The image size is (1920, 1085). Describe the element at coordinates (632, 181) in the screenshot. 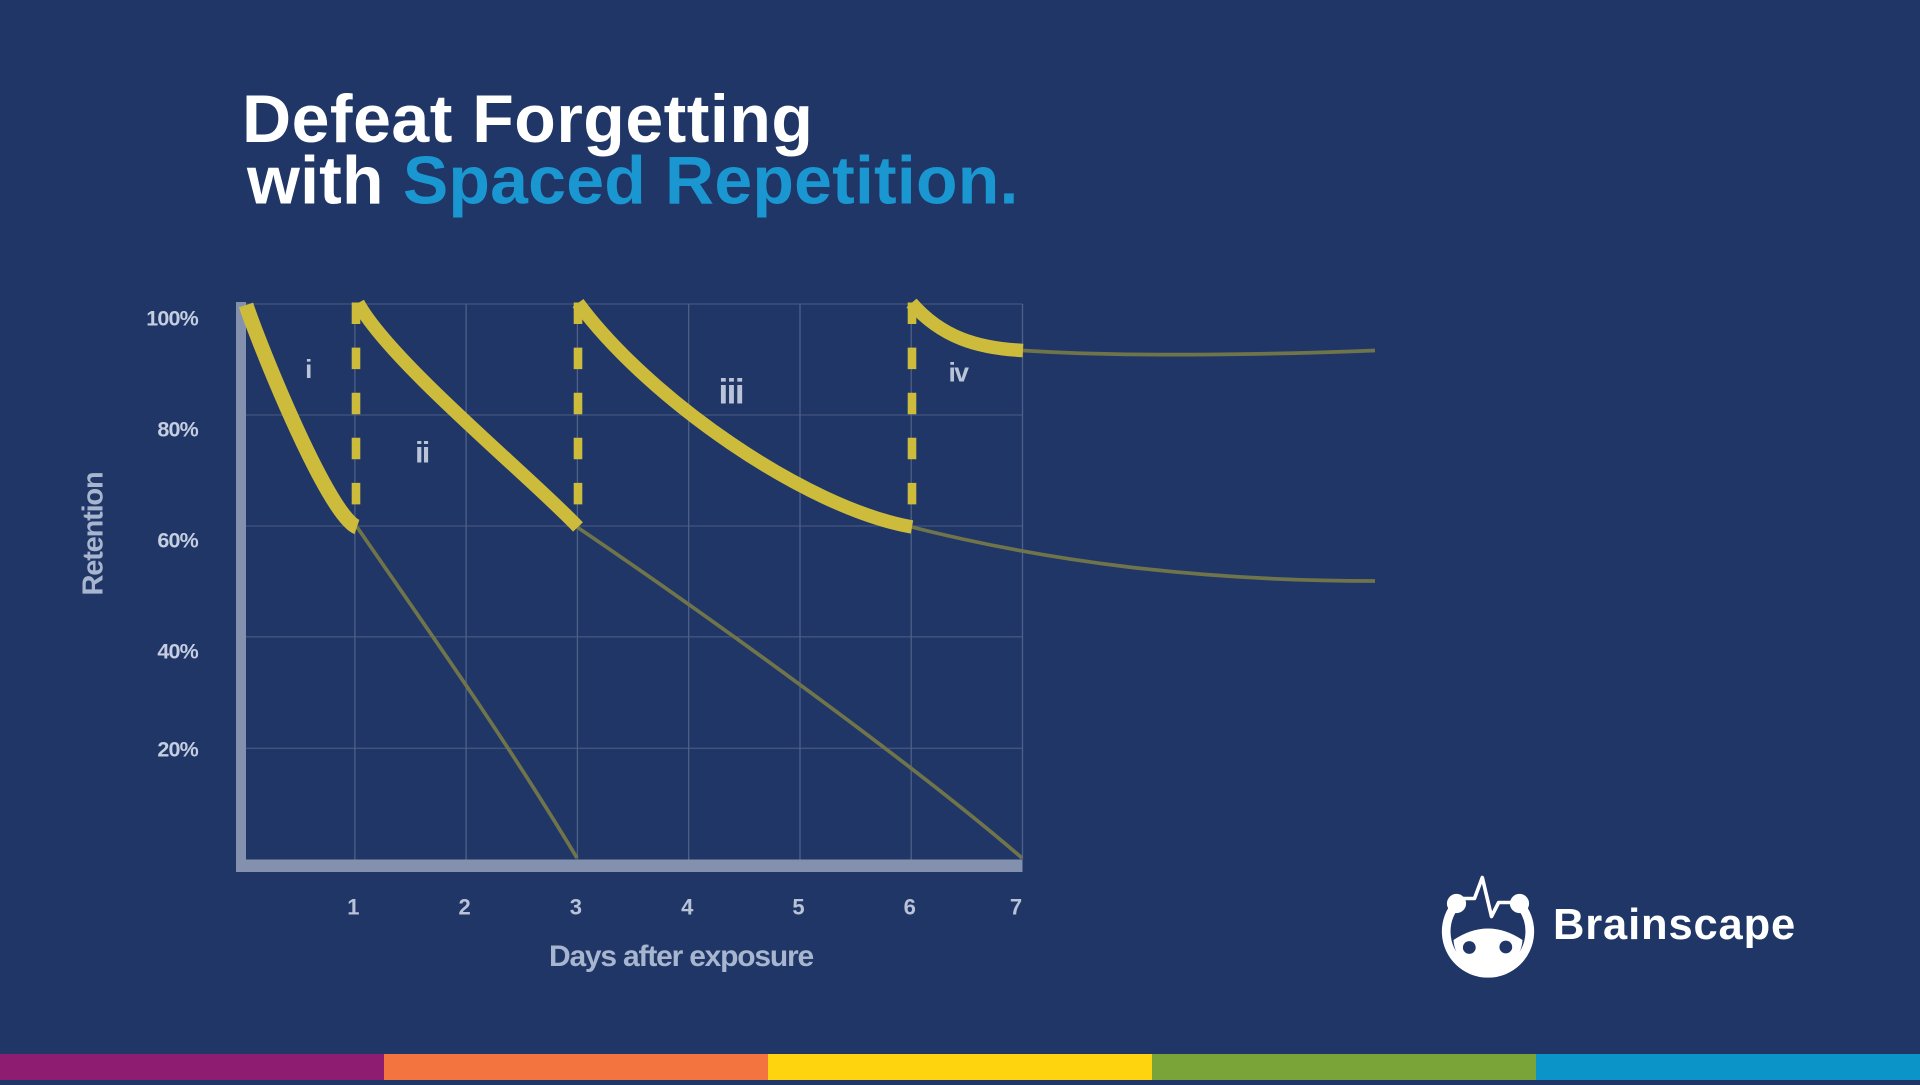

I see `svg-text: with Spaced Repetition.` at that location.